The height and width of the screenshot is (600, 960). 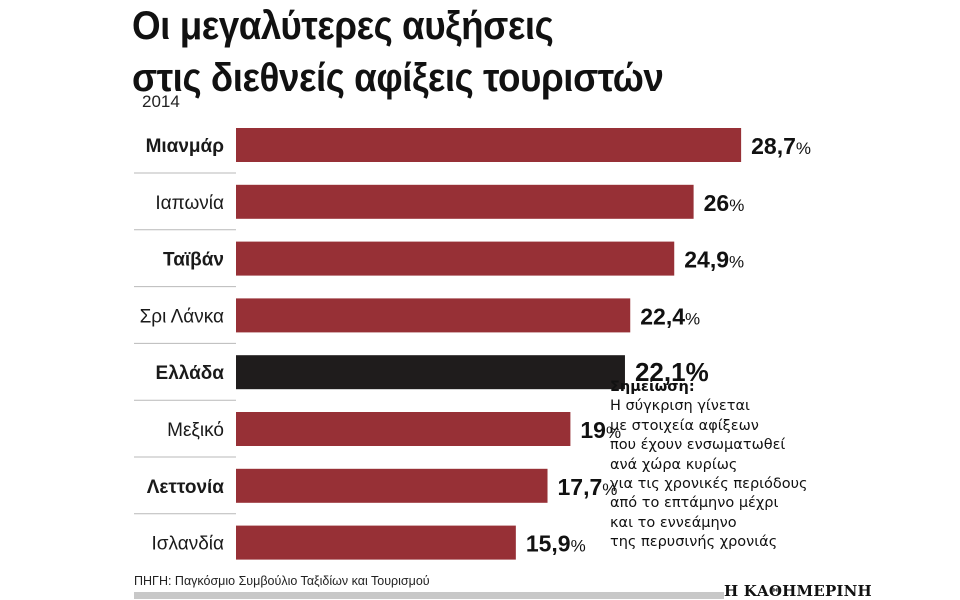 What do you see at coordinates (672, 372) in the screenshot?
I see `data-label: 22,1%` at bounding box center [672, 372].